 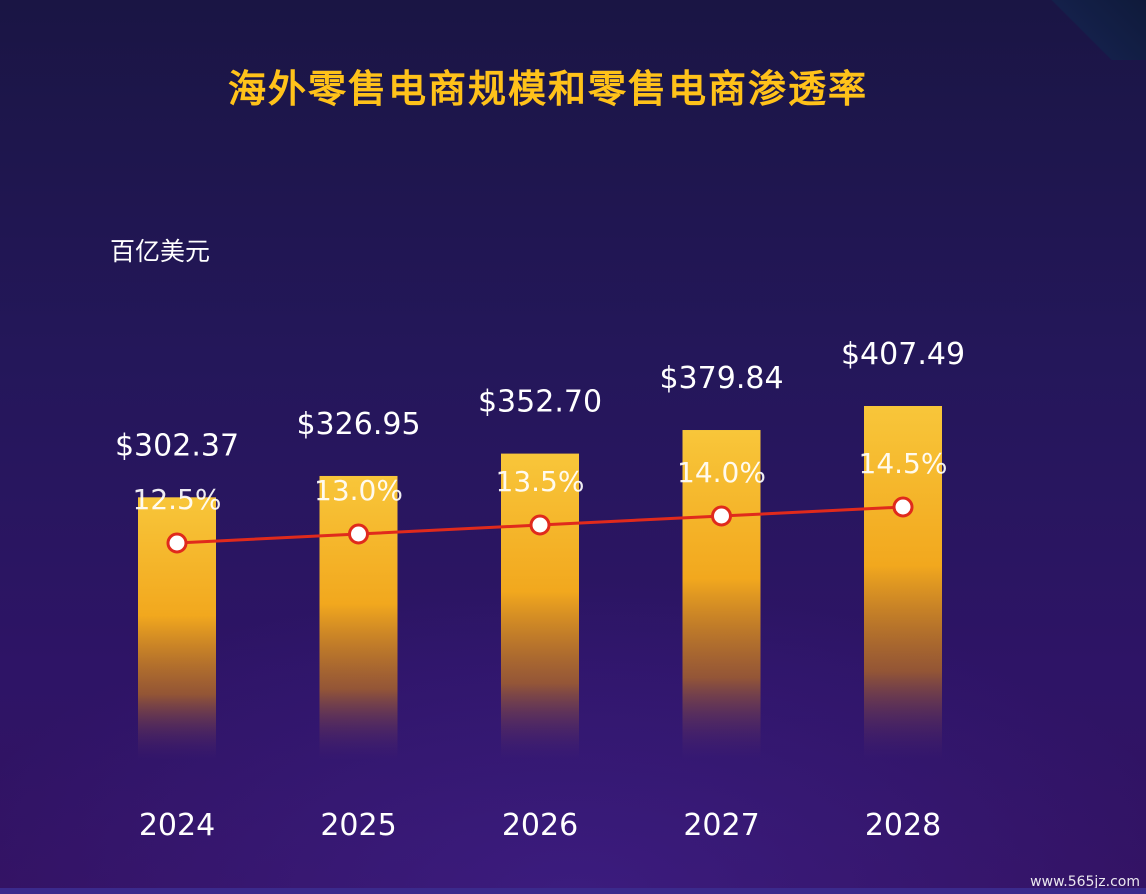 I want to click on line-value-label: 12.5%, so click(x=177, y=499).